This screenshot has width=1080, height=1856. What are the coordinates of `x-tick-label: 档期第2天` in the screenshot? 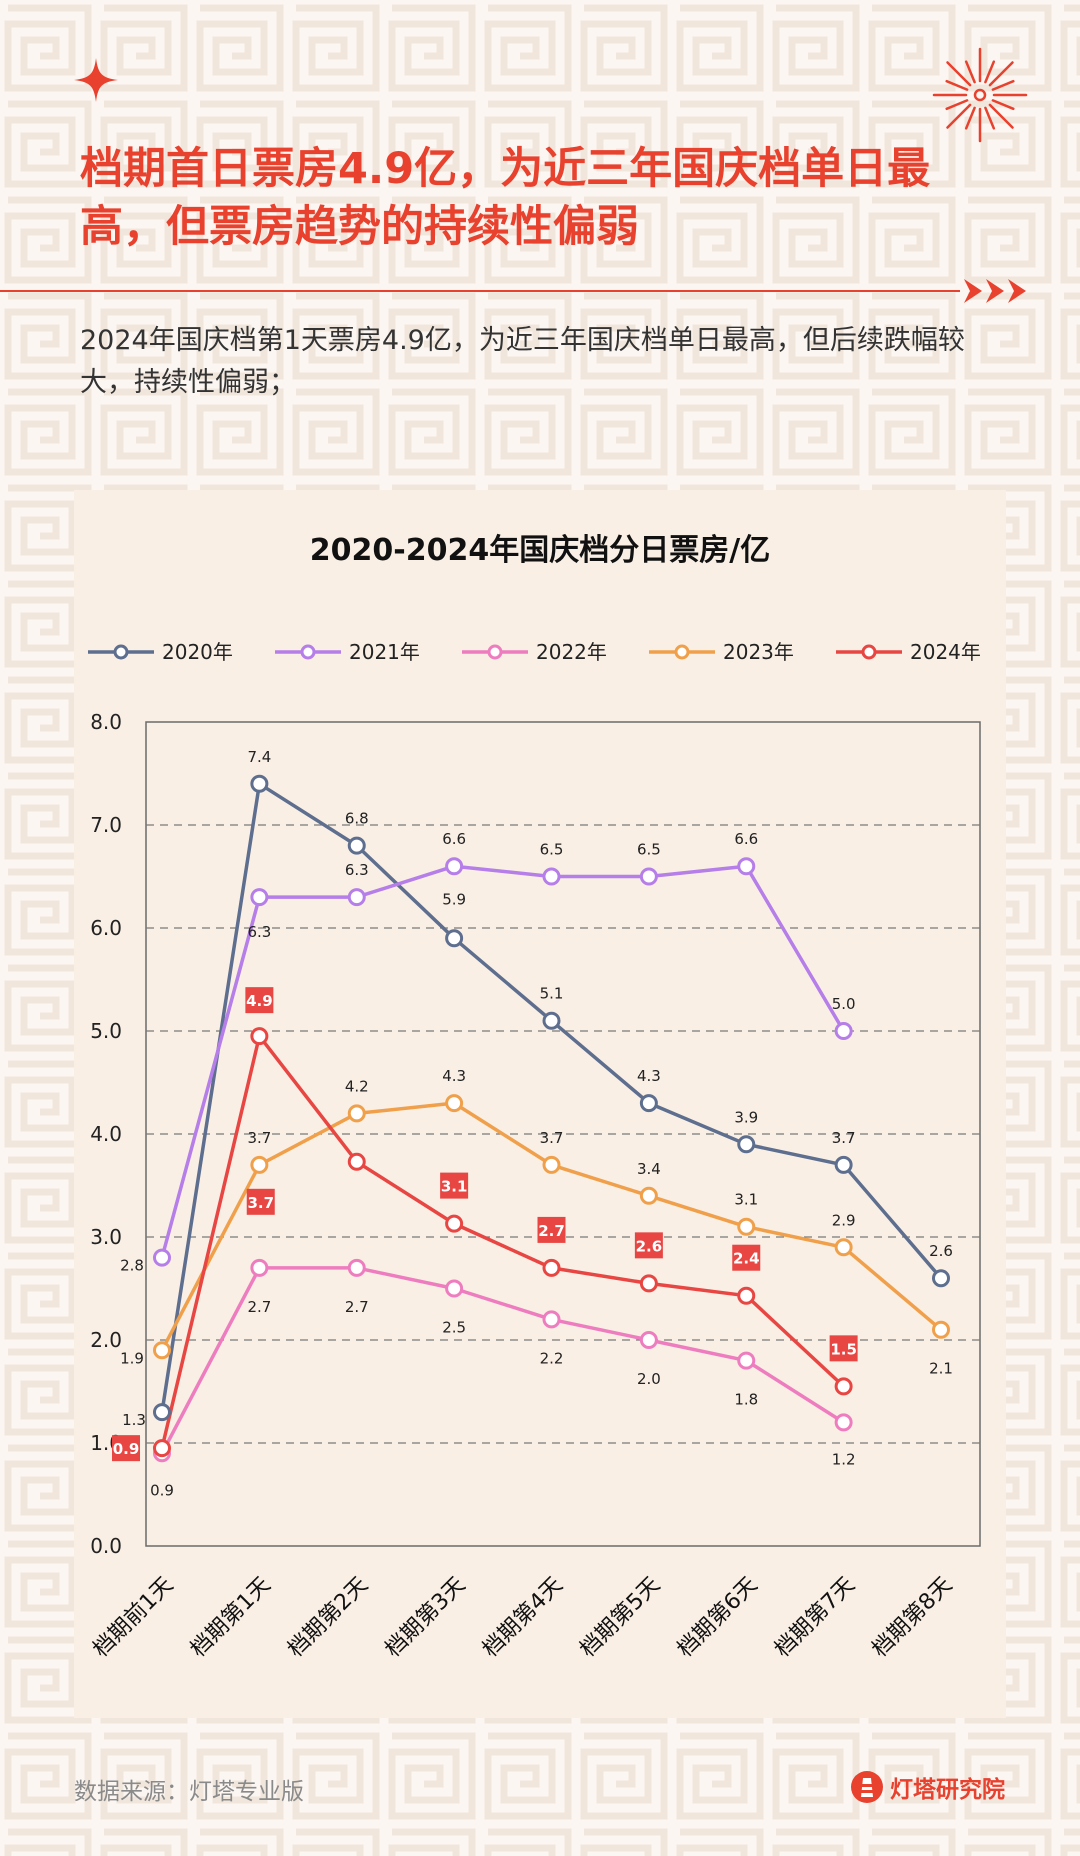 It's located at (328, 1618).